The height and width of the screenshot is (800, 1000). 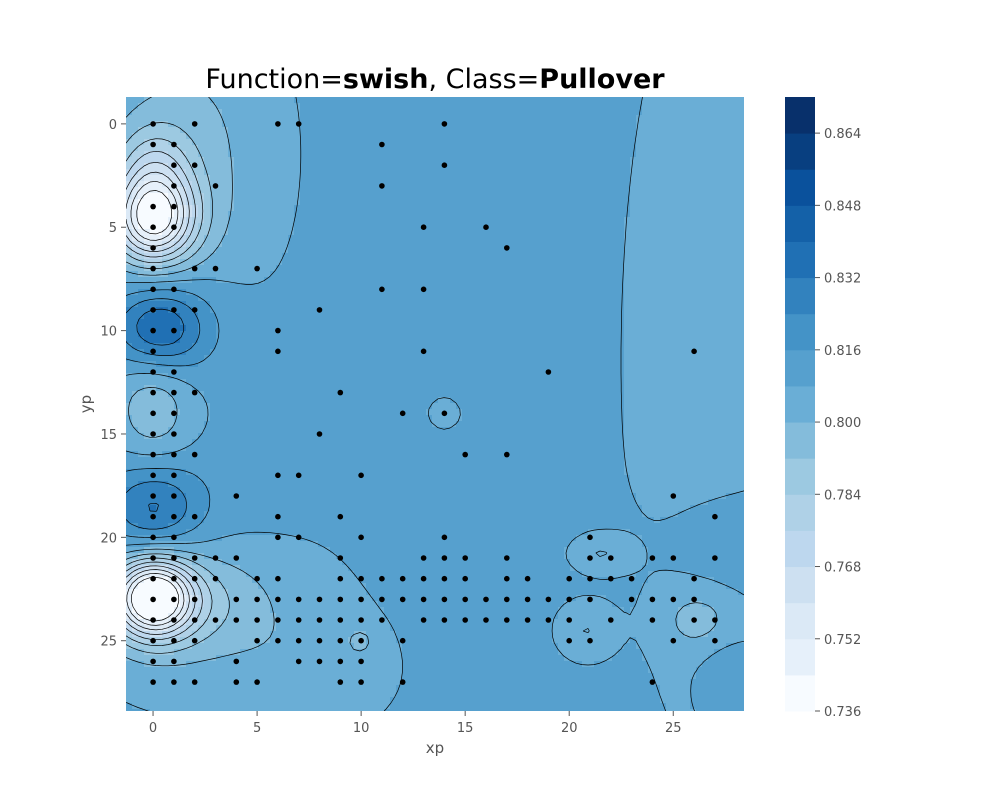 I want to click on title-class-label: Class=, so click(x=493, y=79).